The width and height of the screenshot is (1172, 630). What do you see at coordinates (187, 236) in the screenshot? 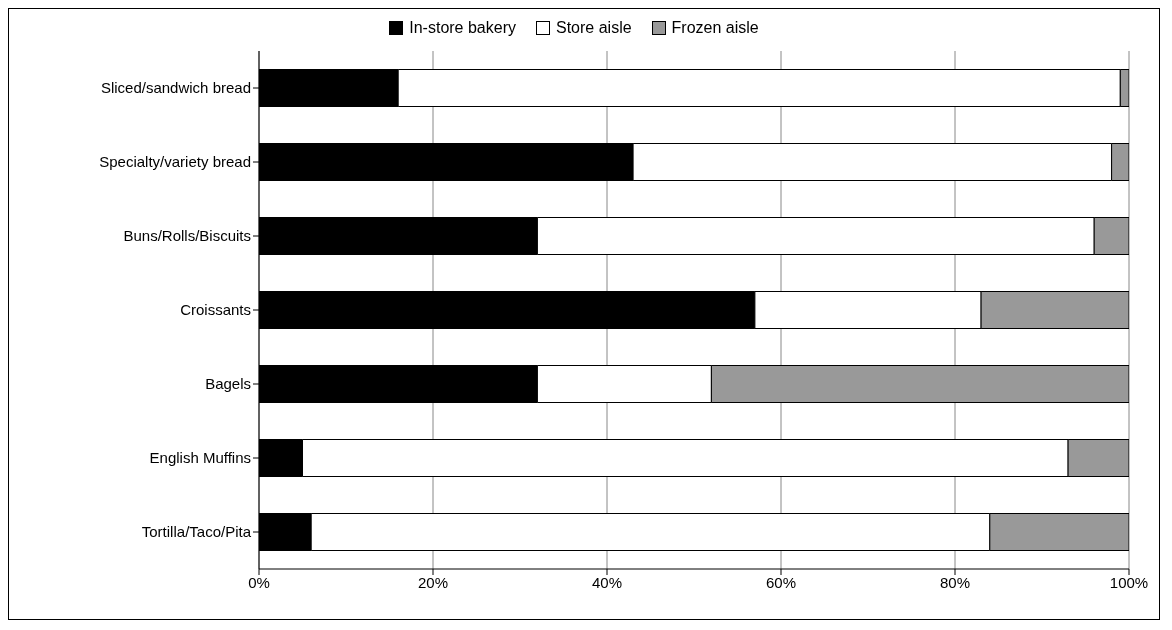
I see `y-tick-label: Buns/Rolls/Biscuits` at bounding box center [187, 236].